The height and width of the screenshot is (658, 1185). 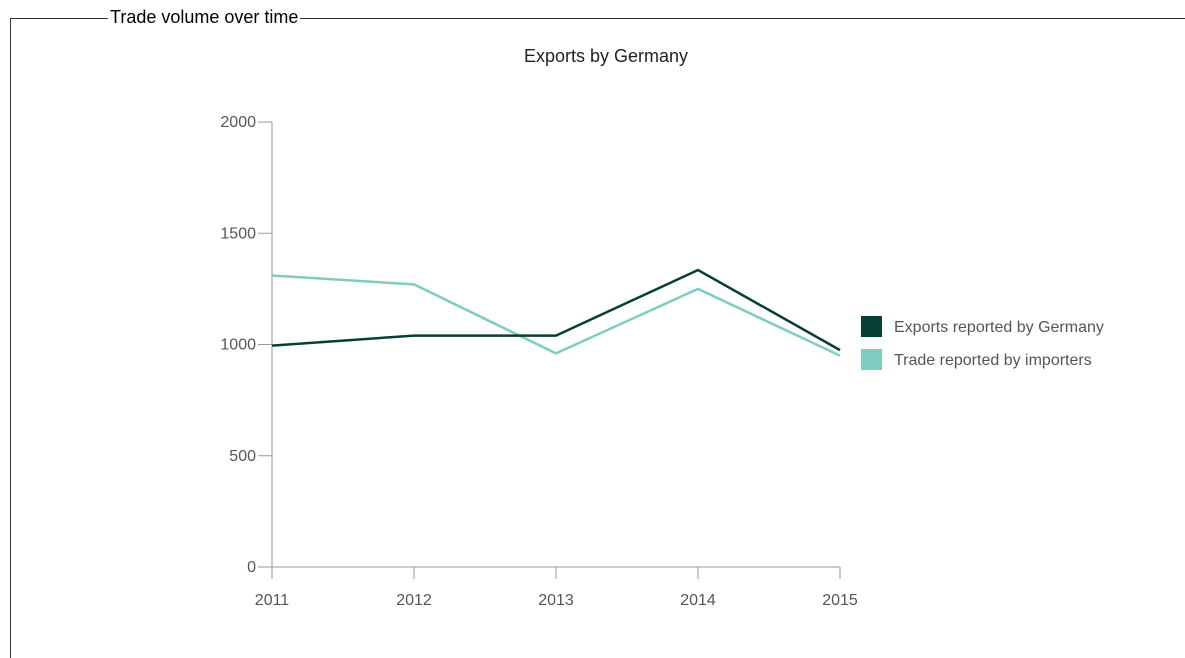 What do you see at coordinates (698, 600) in the screenshot?
I see `x-tick-label: 2014` at bounding box center [698, 600].